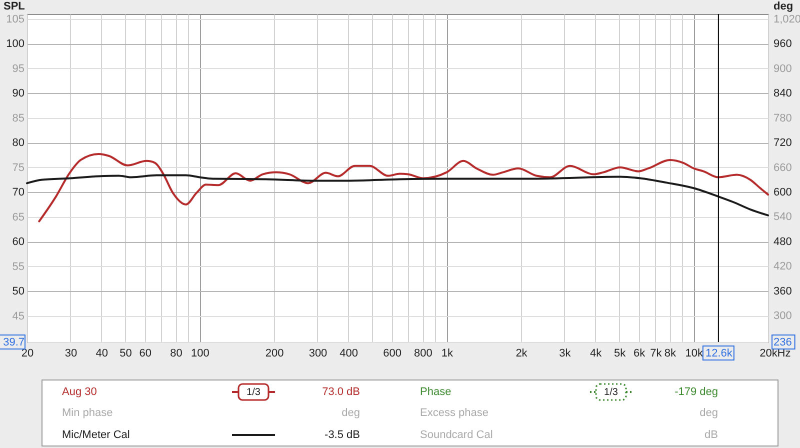 The height and width of the screenshot is (448, 800). I want to click on y-tick-label: 60, so click(18, 242).